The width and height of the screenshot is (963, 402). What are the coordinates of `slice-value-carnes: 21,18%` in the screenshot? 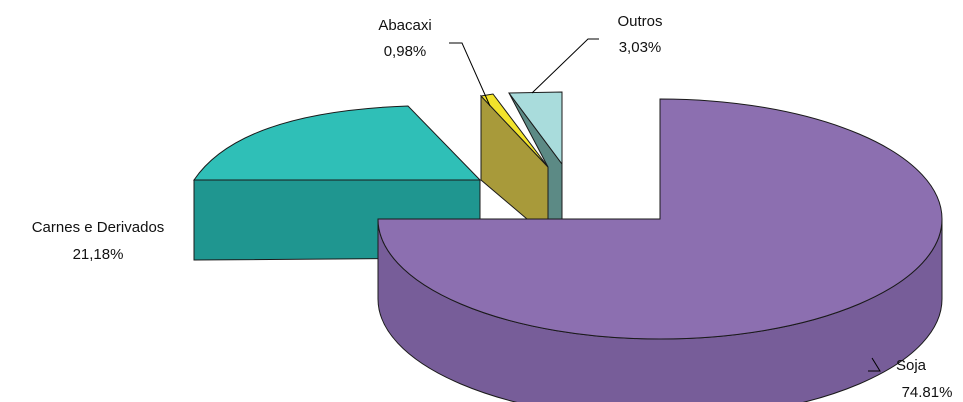 It's located at (98, 254).